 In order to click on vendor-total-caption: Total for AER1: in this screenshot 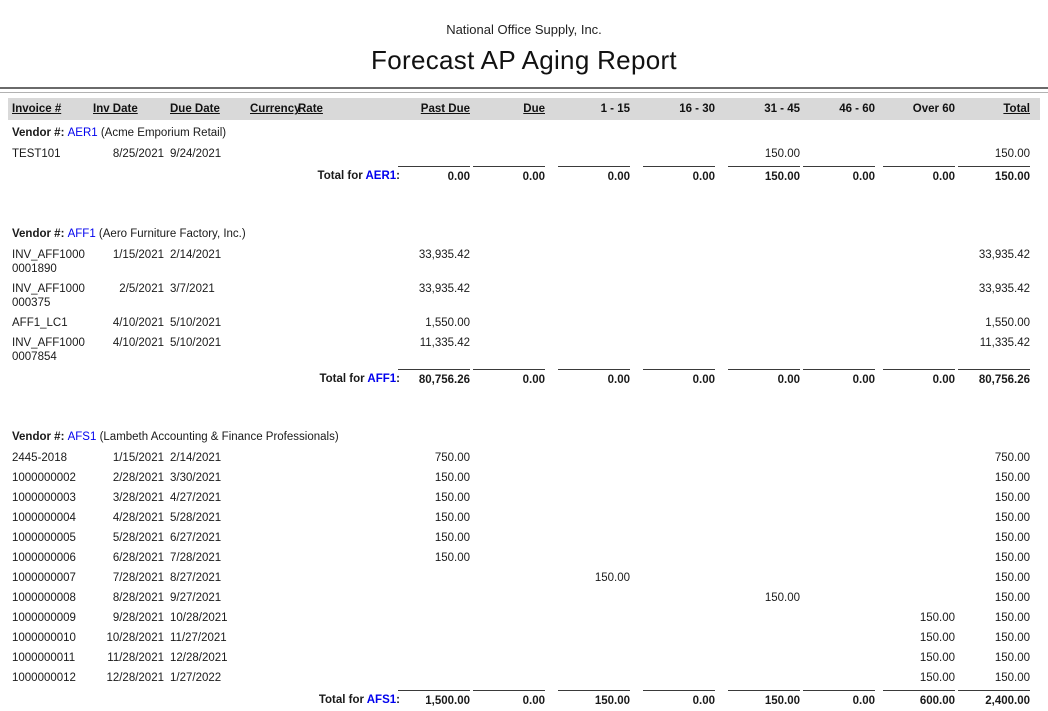, I will do `click(358, 176)`.